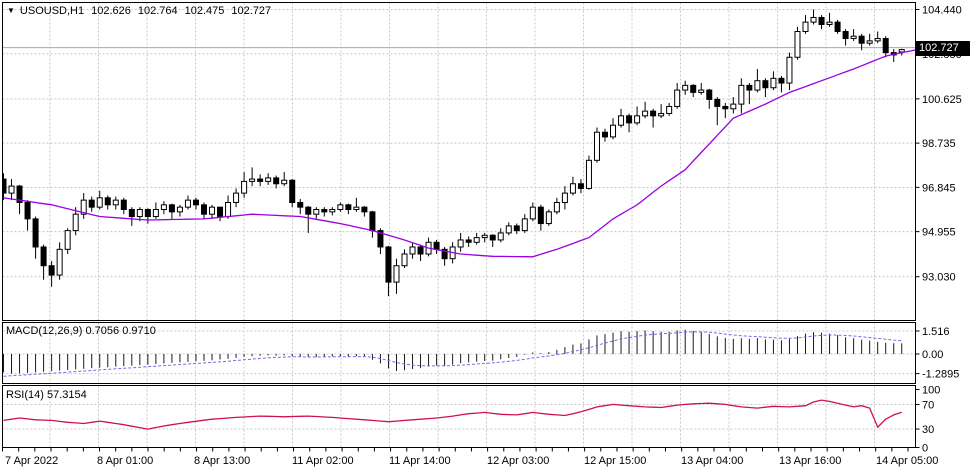 This screenshot has width=980, height=475. What do you see at coordinates (928, 430) in the screenshot?
I see `rsi-axis-label: 30` at bounding box center [928, 430].